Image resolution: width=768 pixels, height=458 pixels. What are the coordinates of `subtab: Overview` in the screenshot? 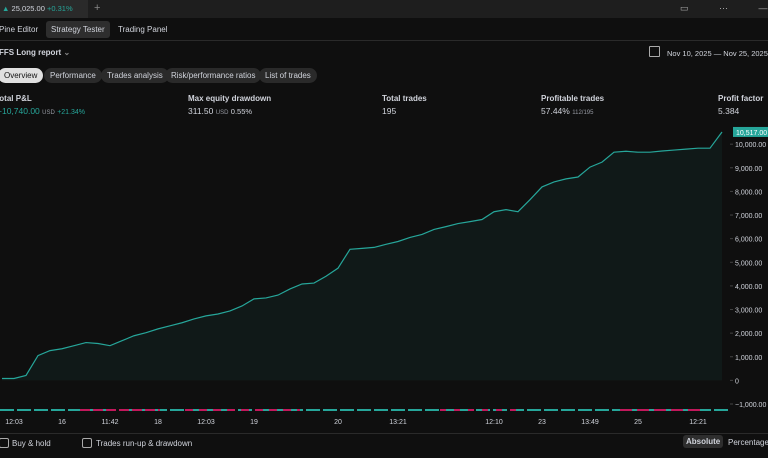 It's located at (22, 75).